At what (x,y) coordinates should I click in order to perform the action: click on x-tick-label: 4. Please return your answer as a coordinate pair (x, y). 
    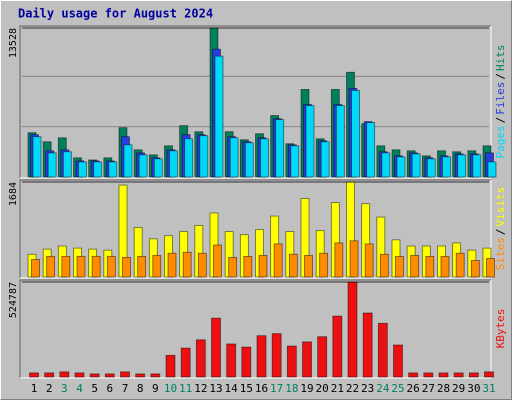
    Looking at the image, I should click on (79, 388).